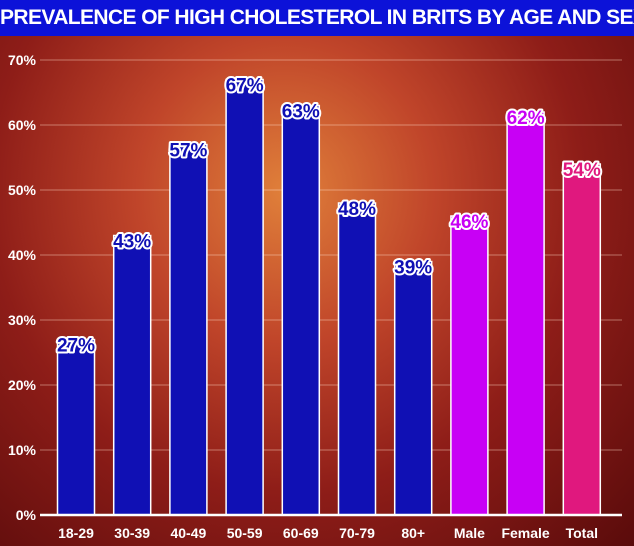 The width and height of the screenshot is (634, 546). I want to click on x-tick-label: 60-69, so click(301, 533).